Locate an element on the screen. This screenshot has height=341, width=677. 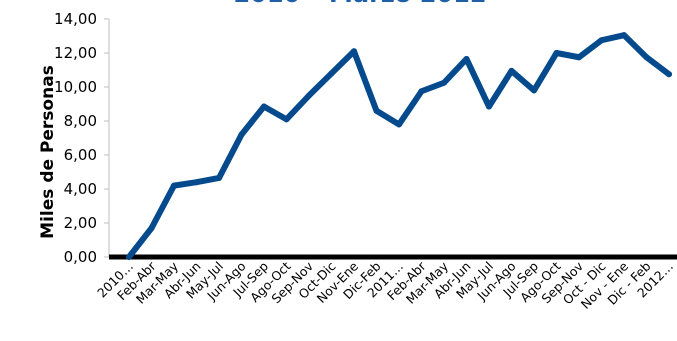
y-tick-label: 6,00 is located at coordinates (80, 155).